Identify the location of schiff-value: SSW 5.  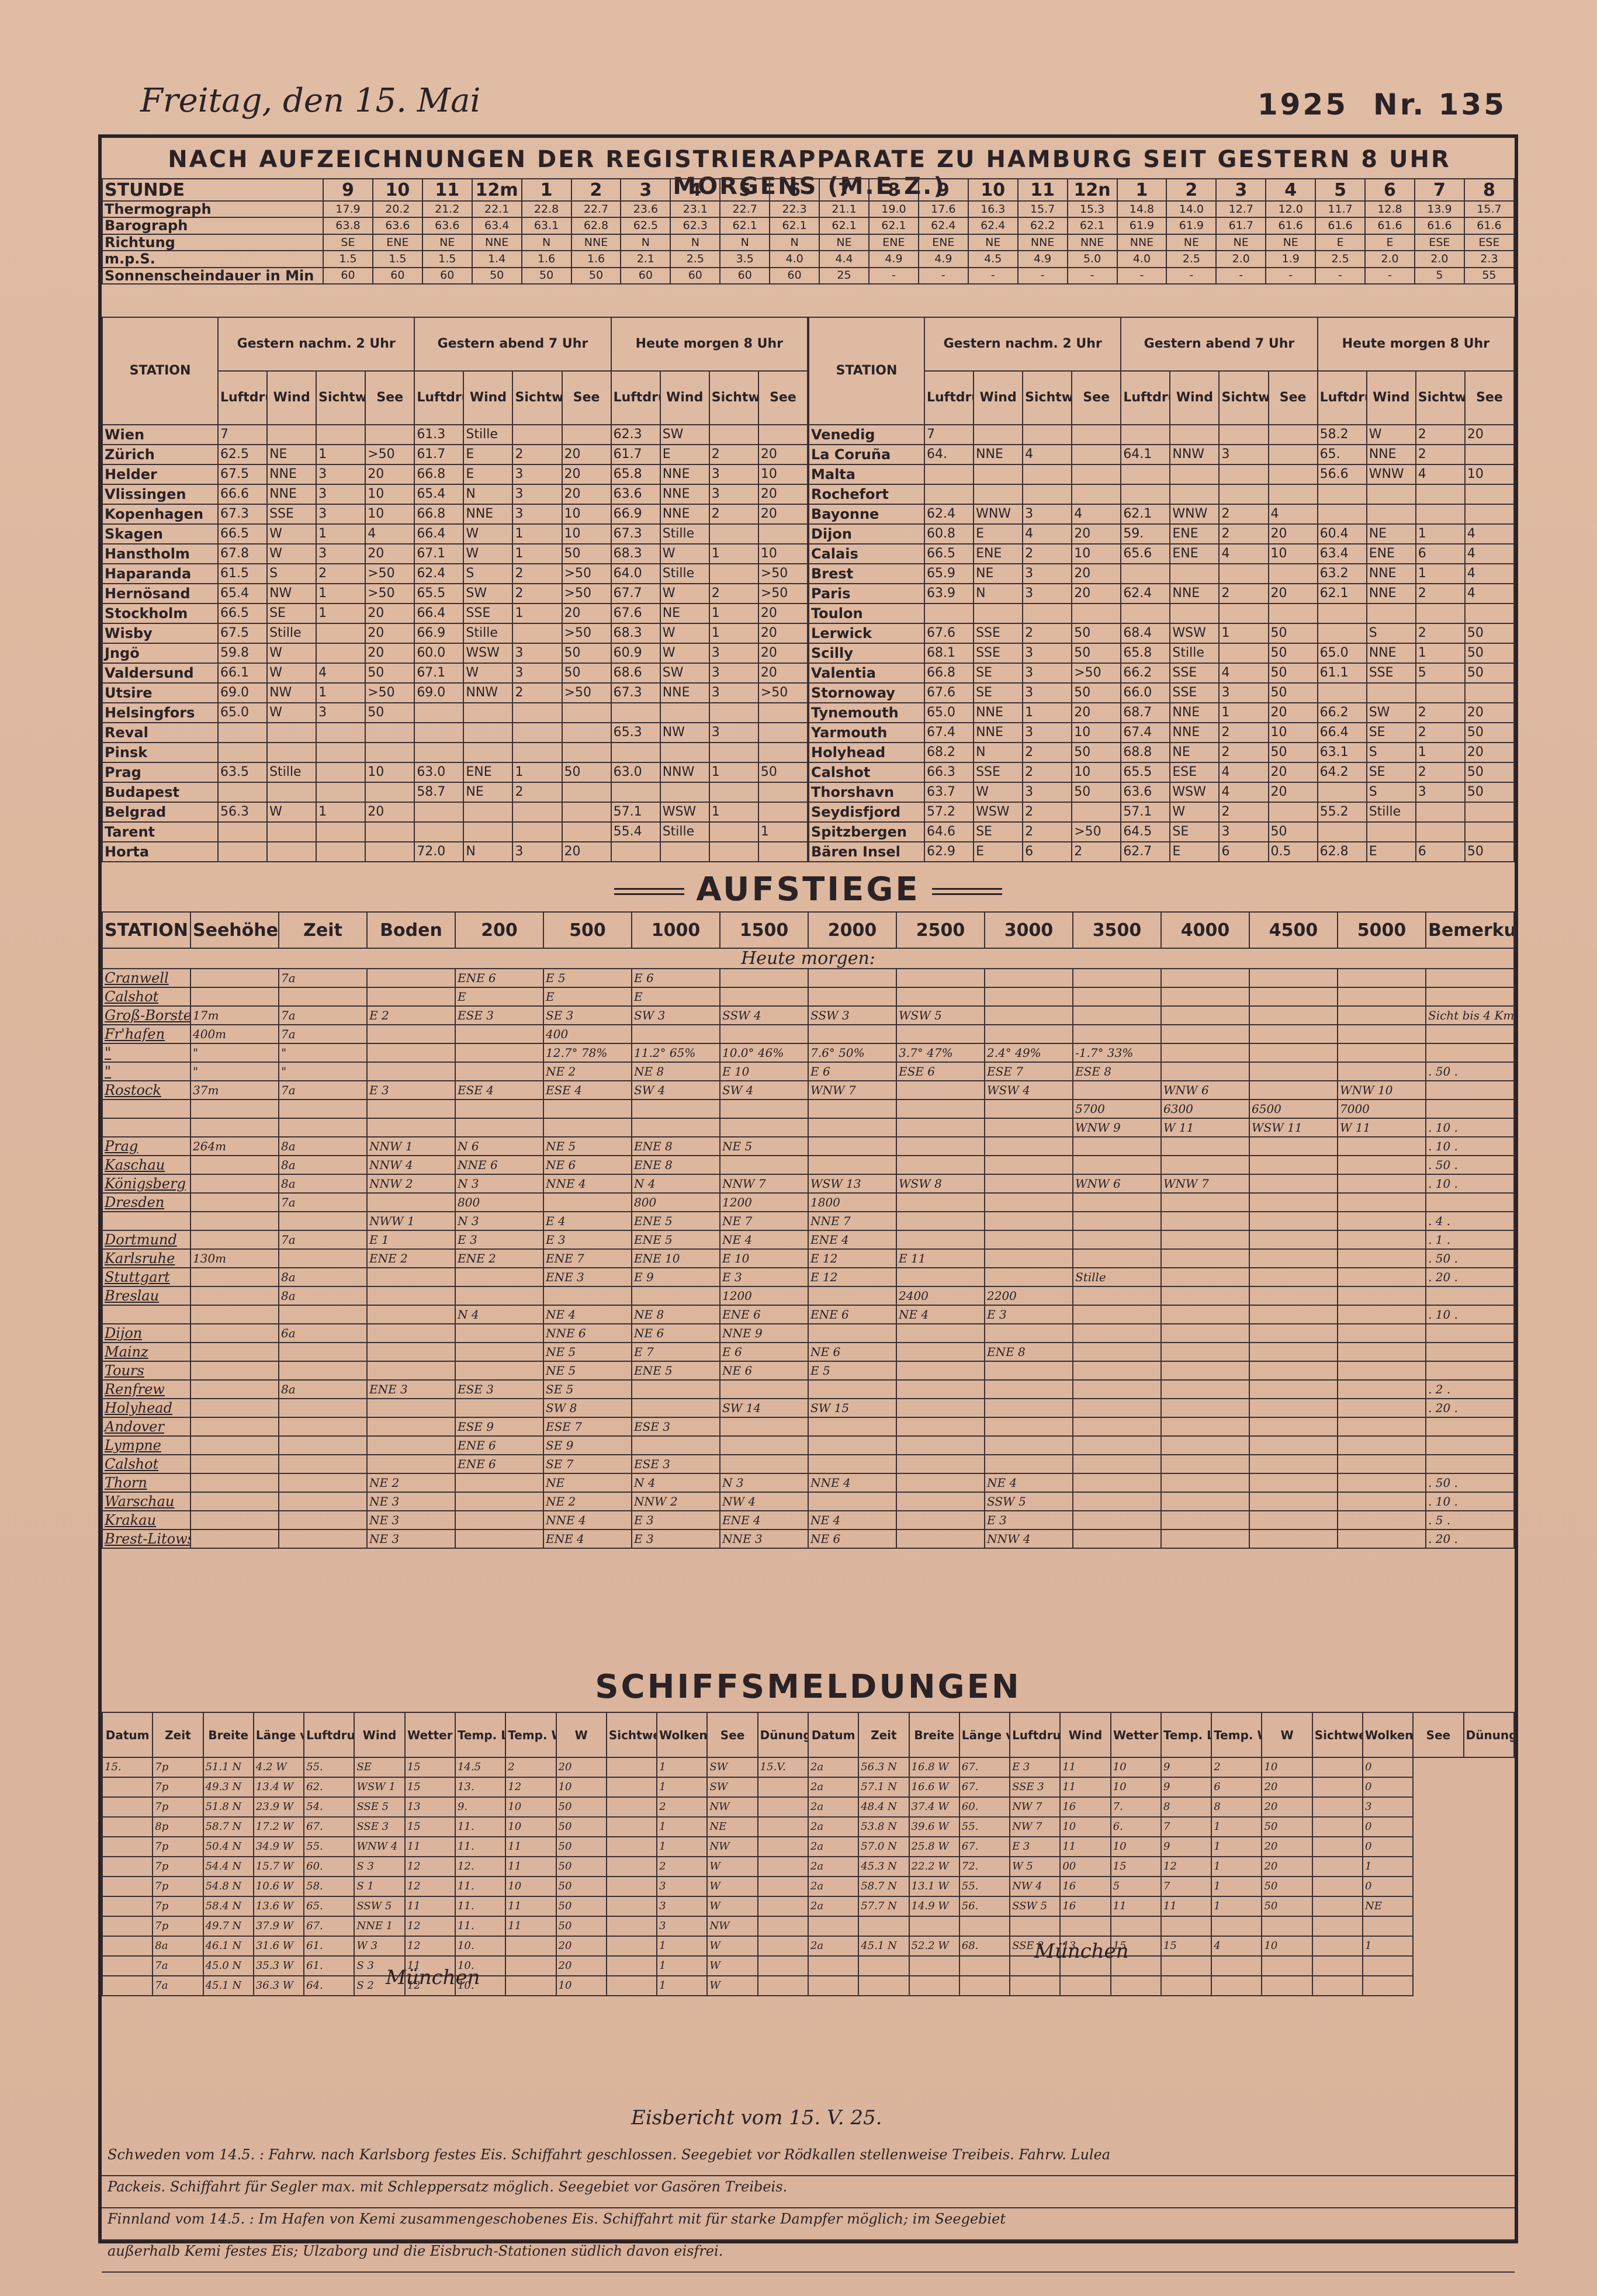
(1035, 1906).